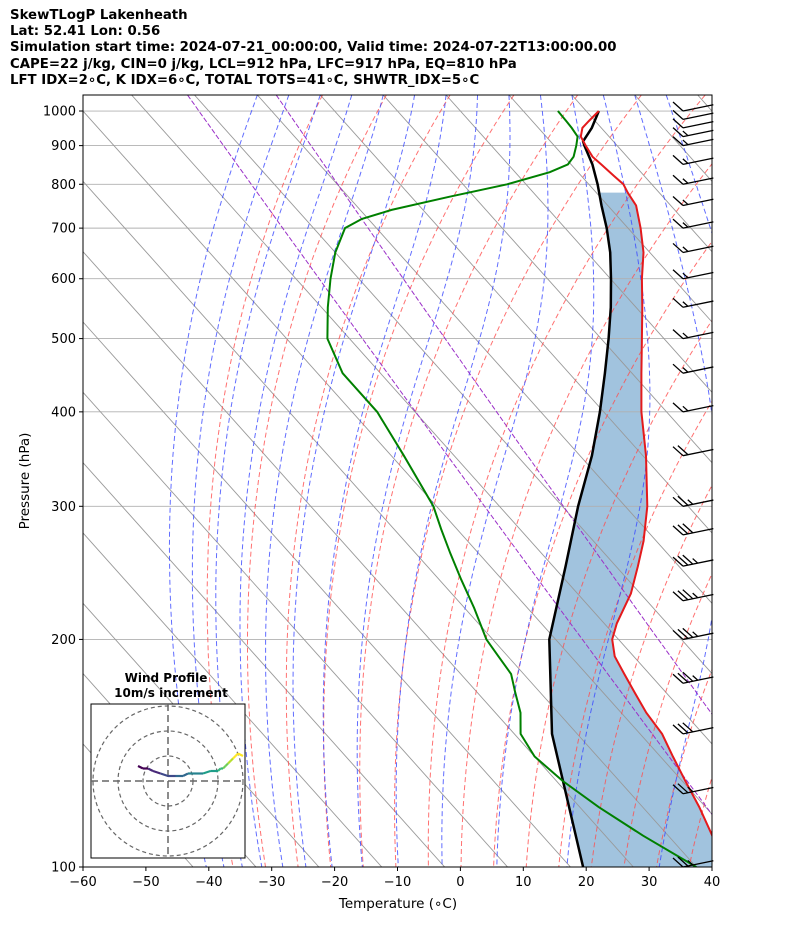 This screenshot has width=794, height=937. Describe the element at coordinates (63, 507) in the screenshot. I see `y-tick-label: 300` at that location.